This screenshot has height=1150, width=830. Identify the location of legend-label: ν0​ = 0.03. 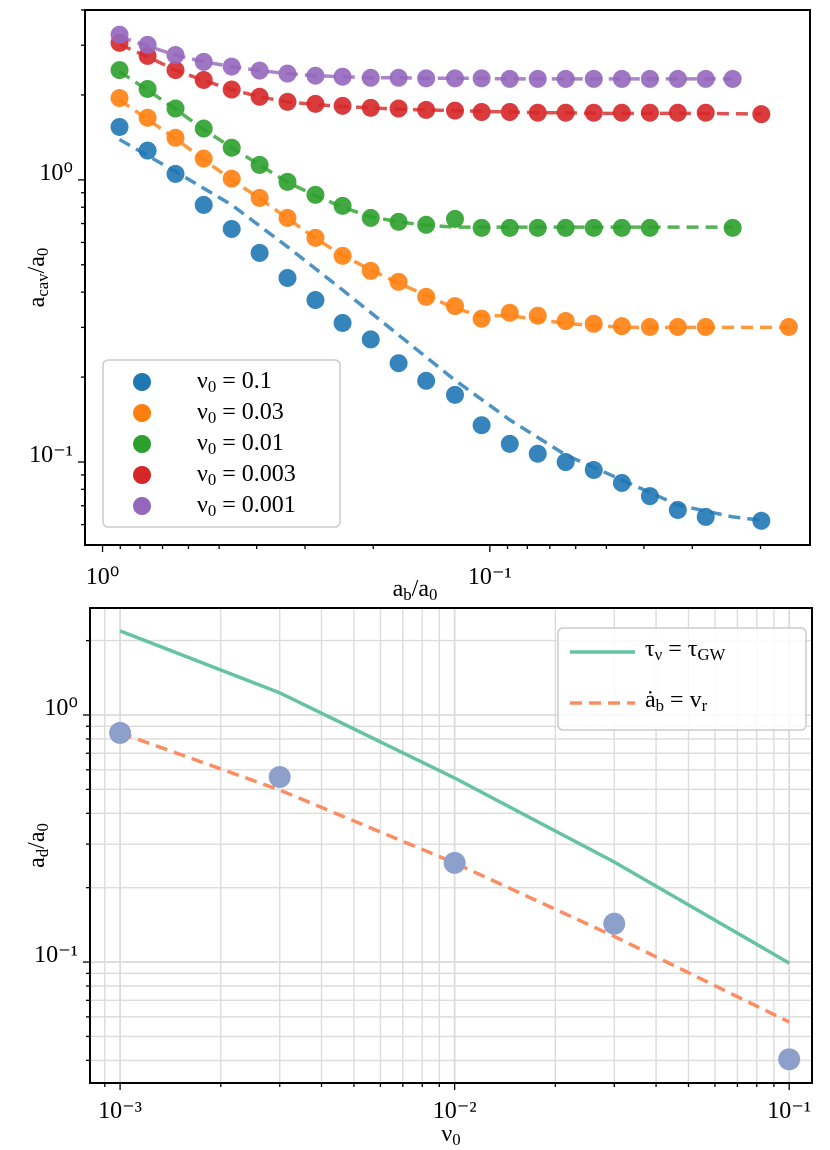
(240, 413).